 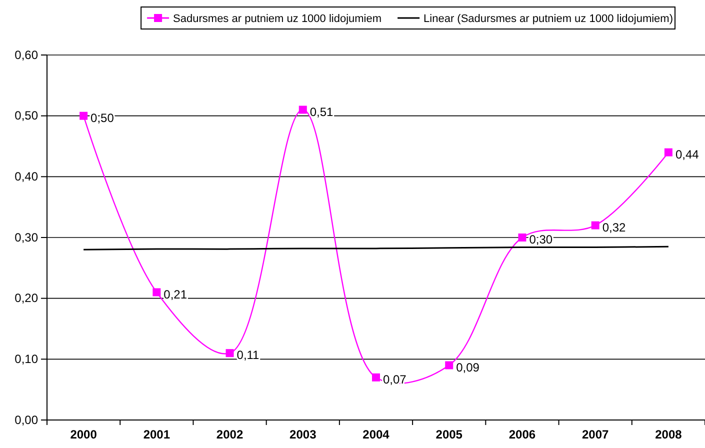 I want to click on x-tick-label: 2002, so click(x=230, y=435).